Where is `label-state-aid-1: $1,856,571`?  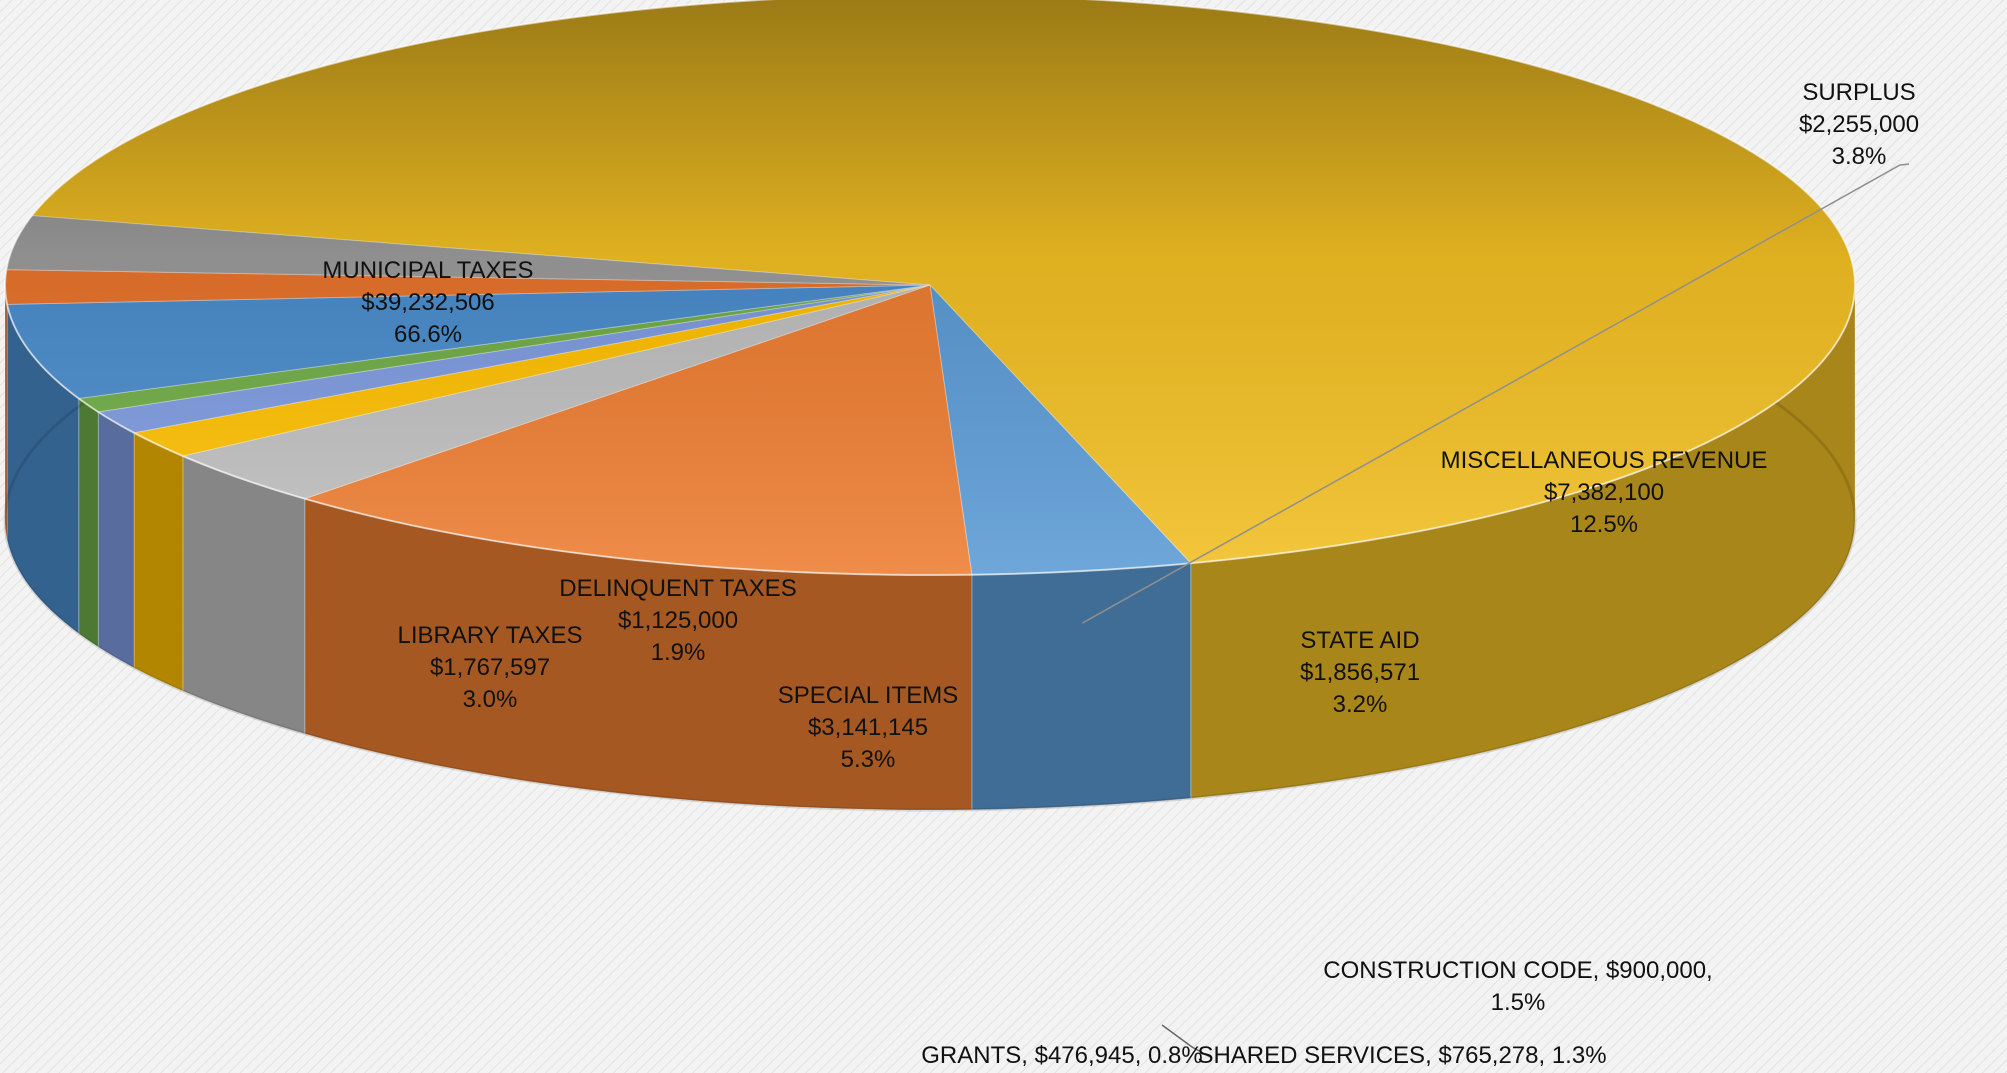
label-state-aid-1: $1,856,571 is located at coordinates (1360, 672).